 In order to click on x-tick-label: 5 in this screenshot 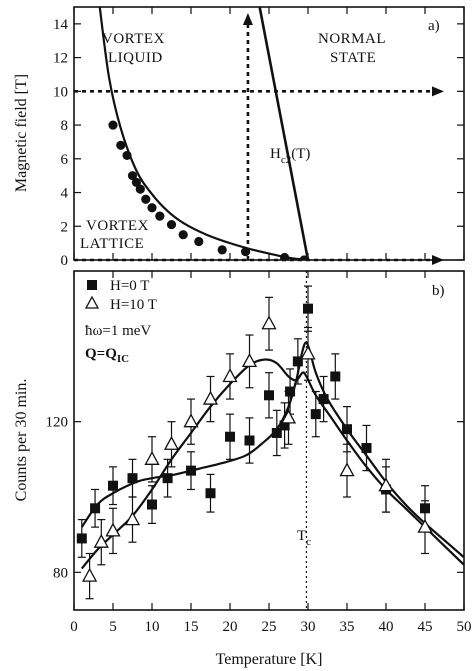, I will do `click(113, 627)`.